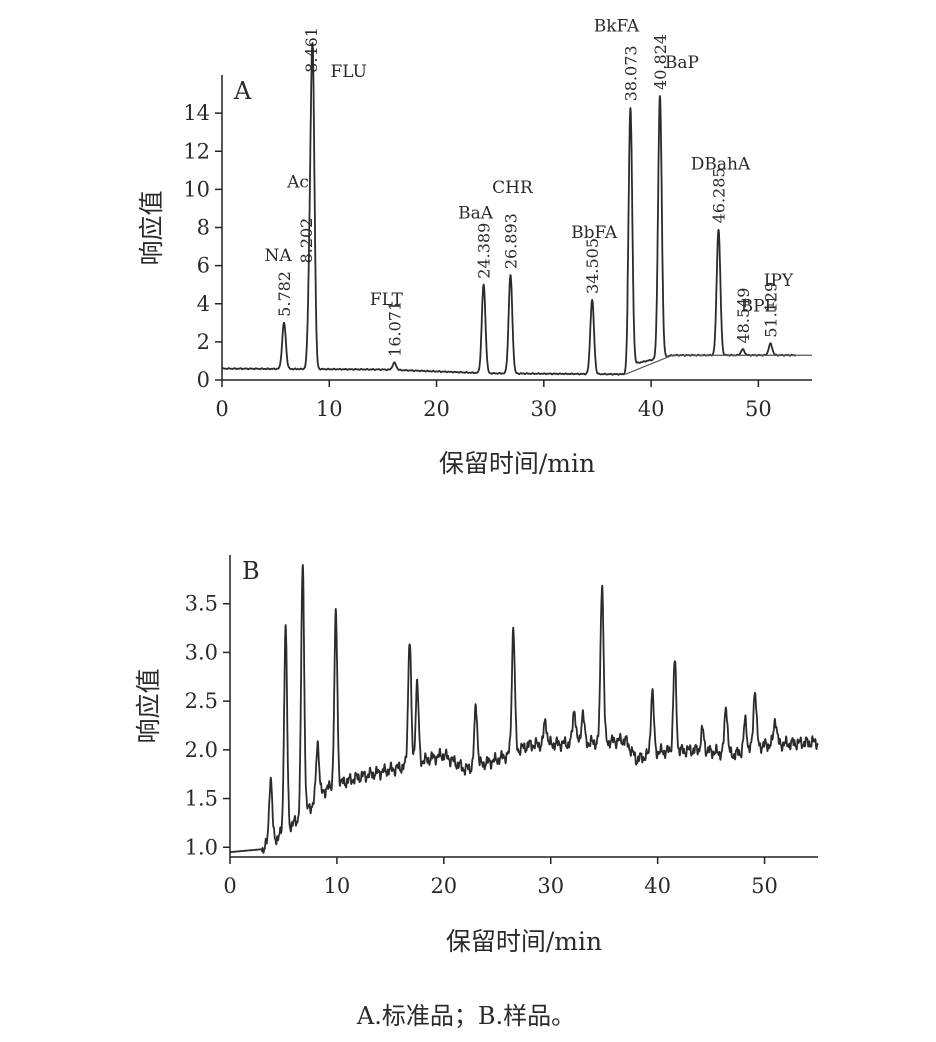 The image size is (936, 1042). What do you see at coordinates (311, 50) in the screenshot?
I see `peak-retention-time: 8.461` at bounding box center [311, 50].